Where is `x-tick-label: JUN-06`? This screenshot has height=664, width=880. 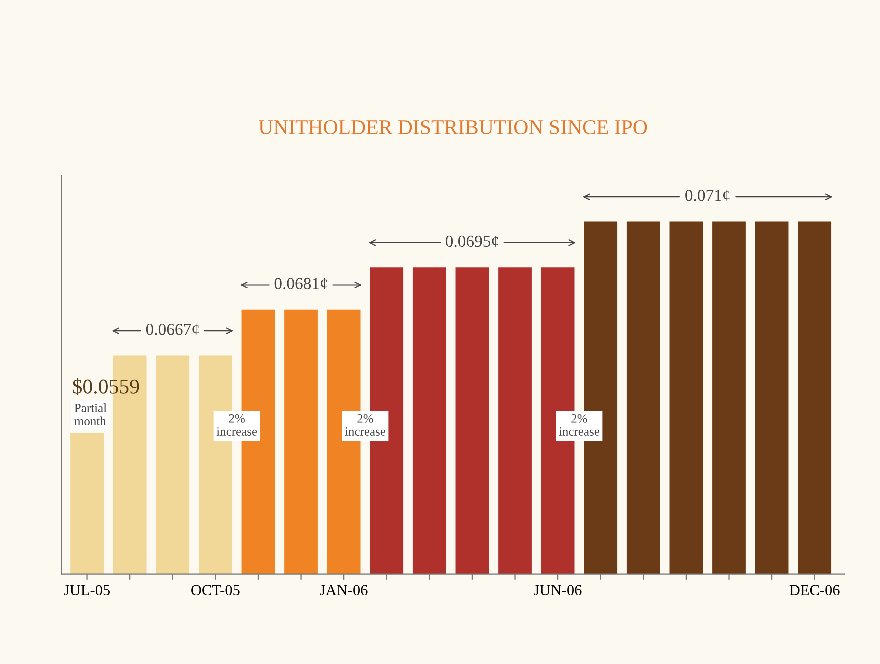
x-tick-label: JUN-06 is located at coordinates (558, 590).